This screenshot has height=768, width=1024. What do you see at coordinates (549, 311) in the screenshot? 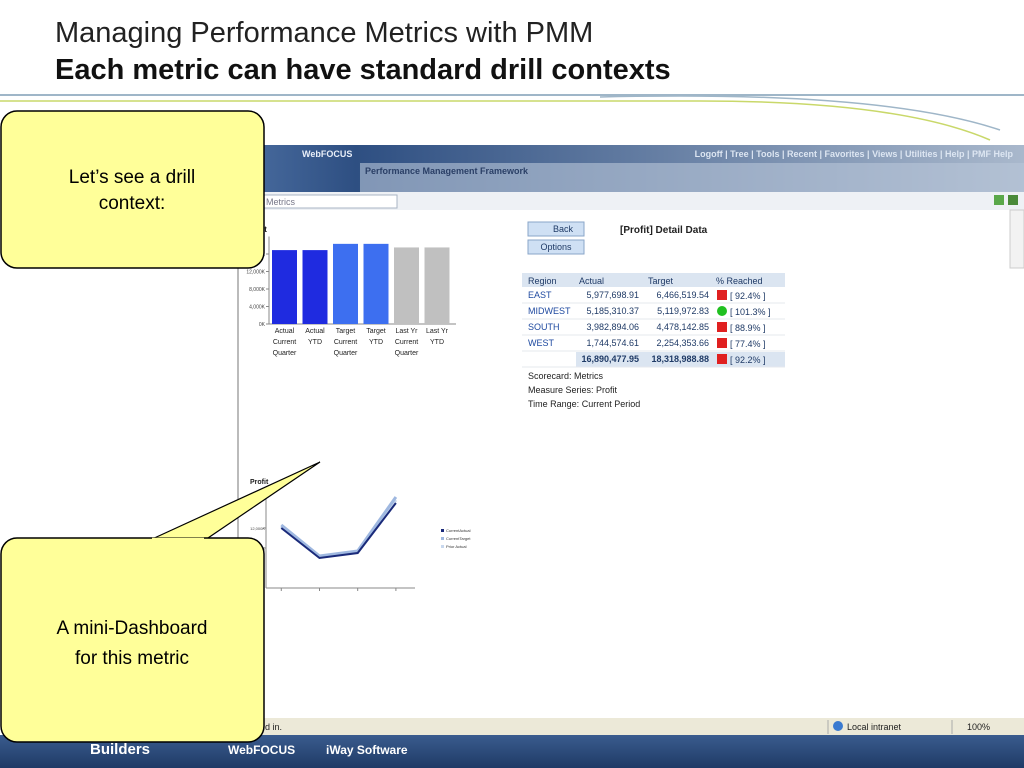
I see `region-cell: MIDWEST` at bounding box center [549, 311].